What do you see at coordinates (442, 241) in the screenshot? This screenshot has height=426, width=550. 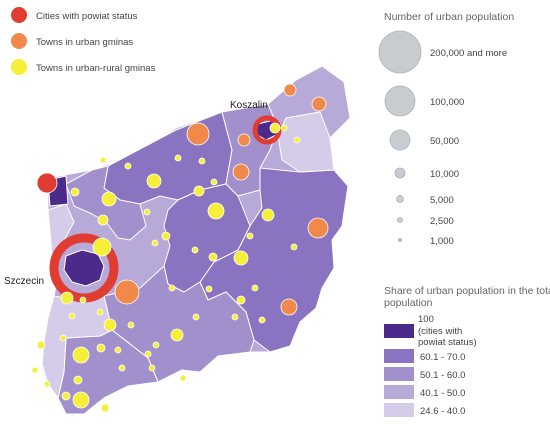 I see `legend-label-1000: 1,000` at bounding box center [442, 241].